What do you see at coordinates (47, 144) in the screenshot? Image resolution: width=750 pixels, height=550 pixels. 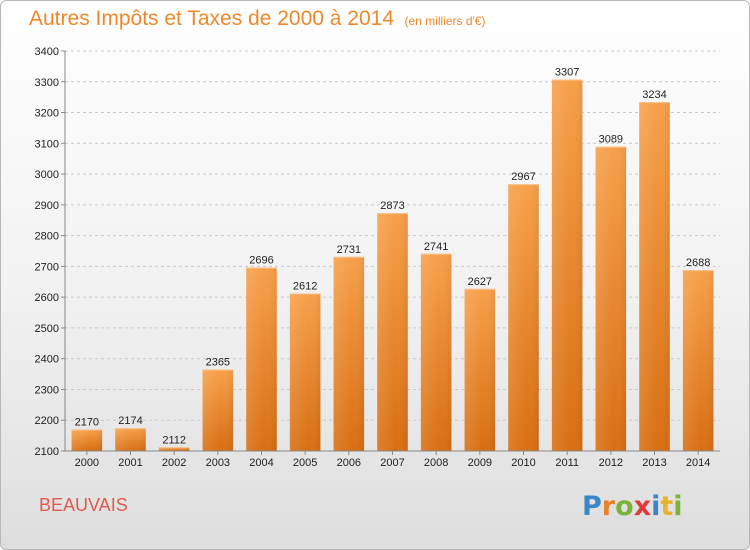 I see `y-tick-label: 3100` at bounding box center [47, 144].